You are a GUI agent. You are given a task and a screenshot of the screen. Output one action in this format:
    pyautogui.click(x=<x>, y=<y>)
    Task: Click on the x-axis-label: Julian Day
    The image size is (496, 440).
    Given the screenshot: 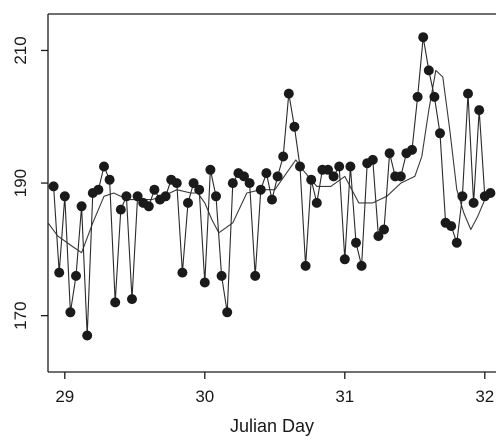 What is the action you would take?
    pyautogui.click(x=272, y=426)
    